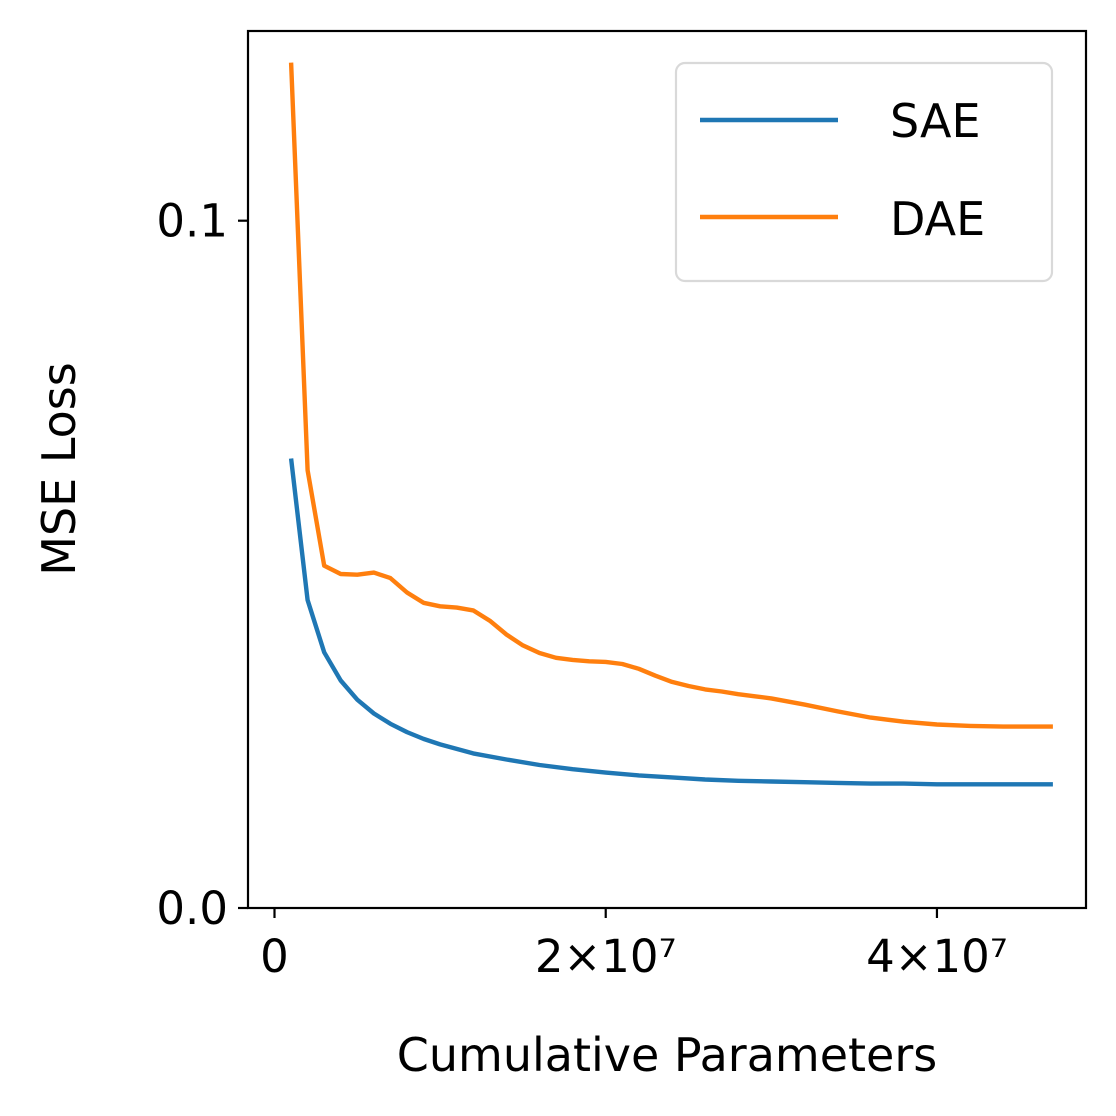 Image resolution: width=1116 pixels, height=1116 pixels. I want to click on y-tick-label-0: 0.0, so click(192, 908).